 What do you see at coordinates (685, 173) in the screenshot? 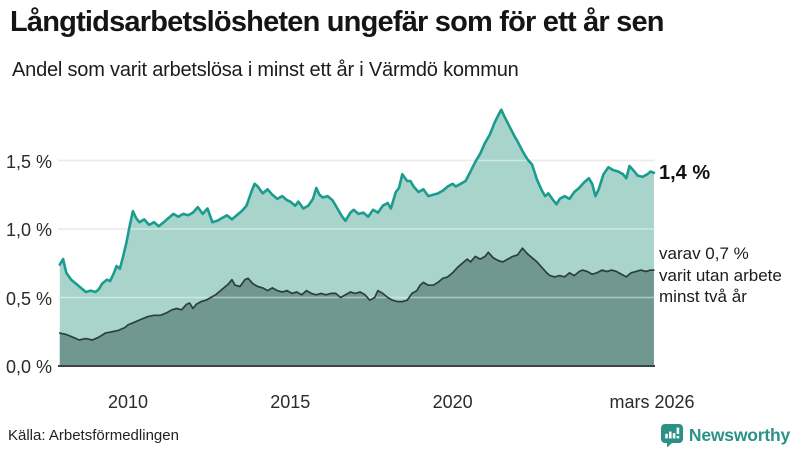
I see `latest-value-label: 1,4 %` at bounding box center [685, 173].